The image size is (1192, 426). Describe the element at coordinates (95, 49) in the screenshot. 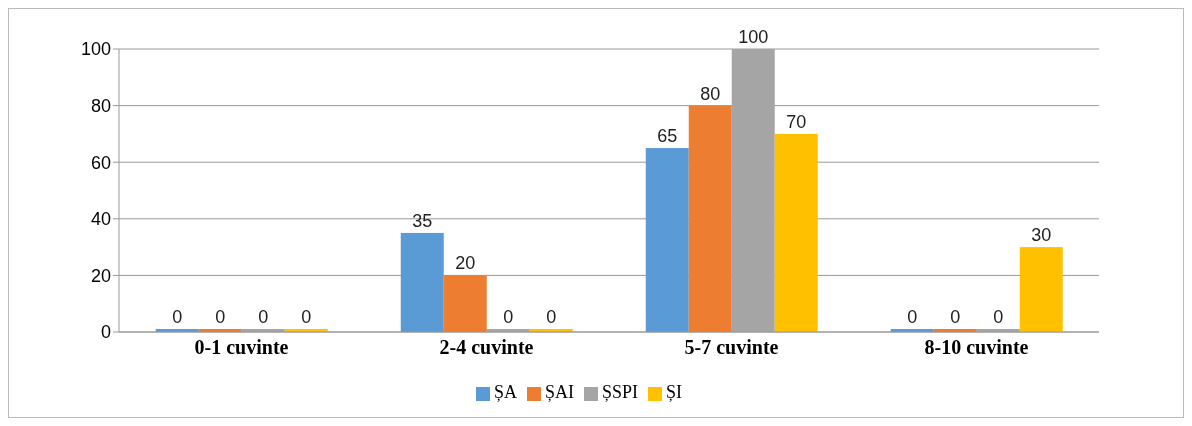

I see `y-tick-label: 100` at that location.